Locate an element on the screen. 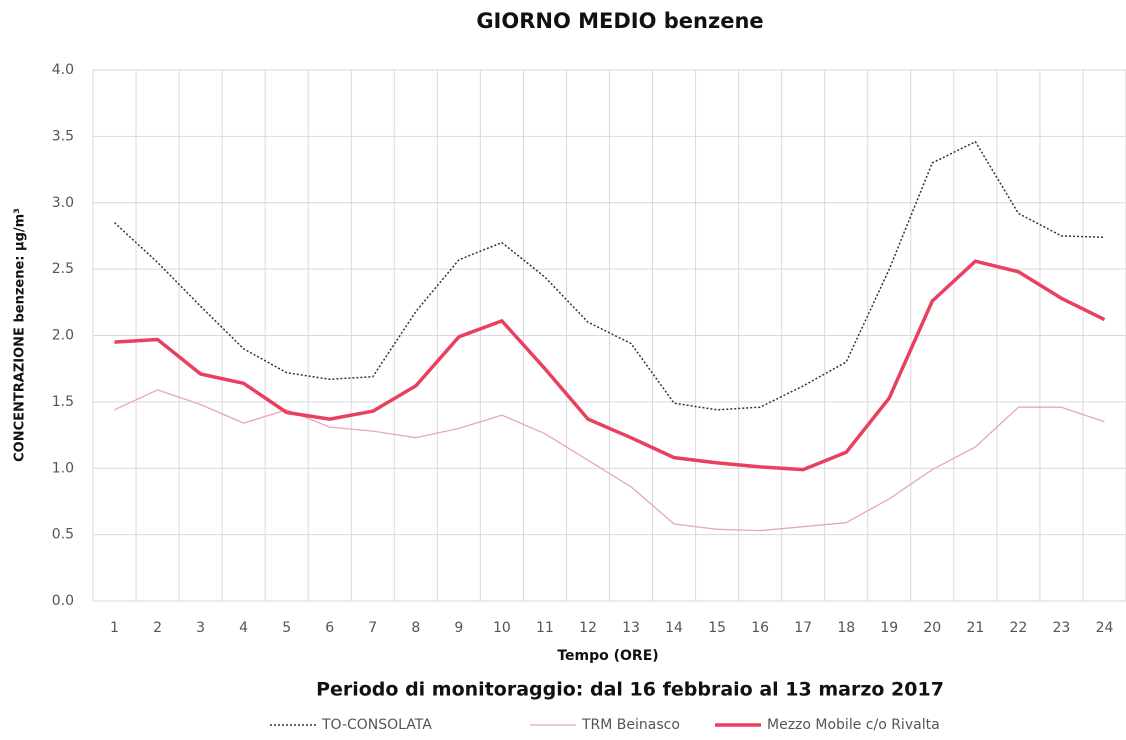 The image size is (1126, 740). x-tick-label: 5 is located at coordinates (286, 628).